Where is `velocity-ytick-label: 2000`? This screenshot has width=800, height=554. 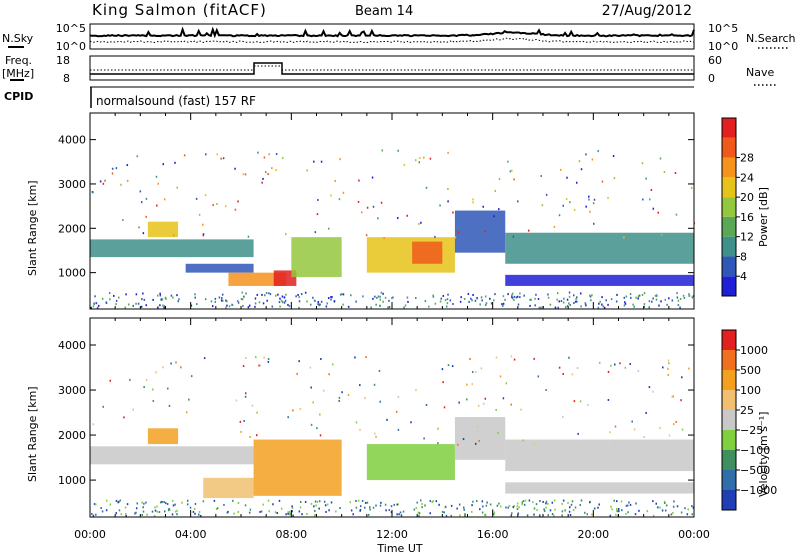 velocity-ytick-label: 2000 is located at coordinates (72, 435).